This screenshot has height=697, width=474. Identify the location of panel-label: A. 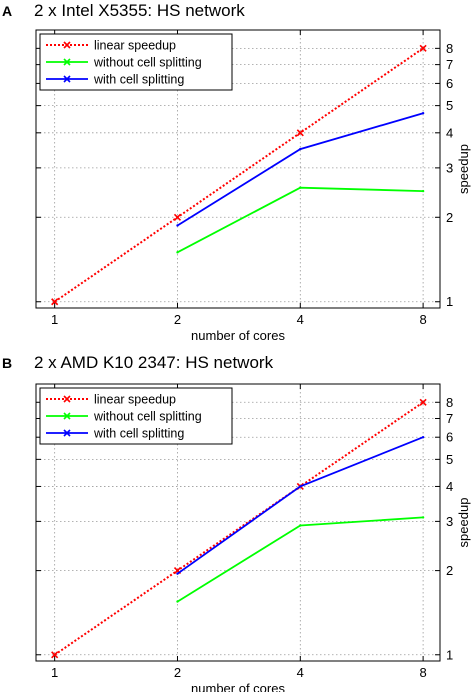
(7, 11).